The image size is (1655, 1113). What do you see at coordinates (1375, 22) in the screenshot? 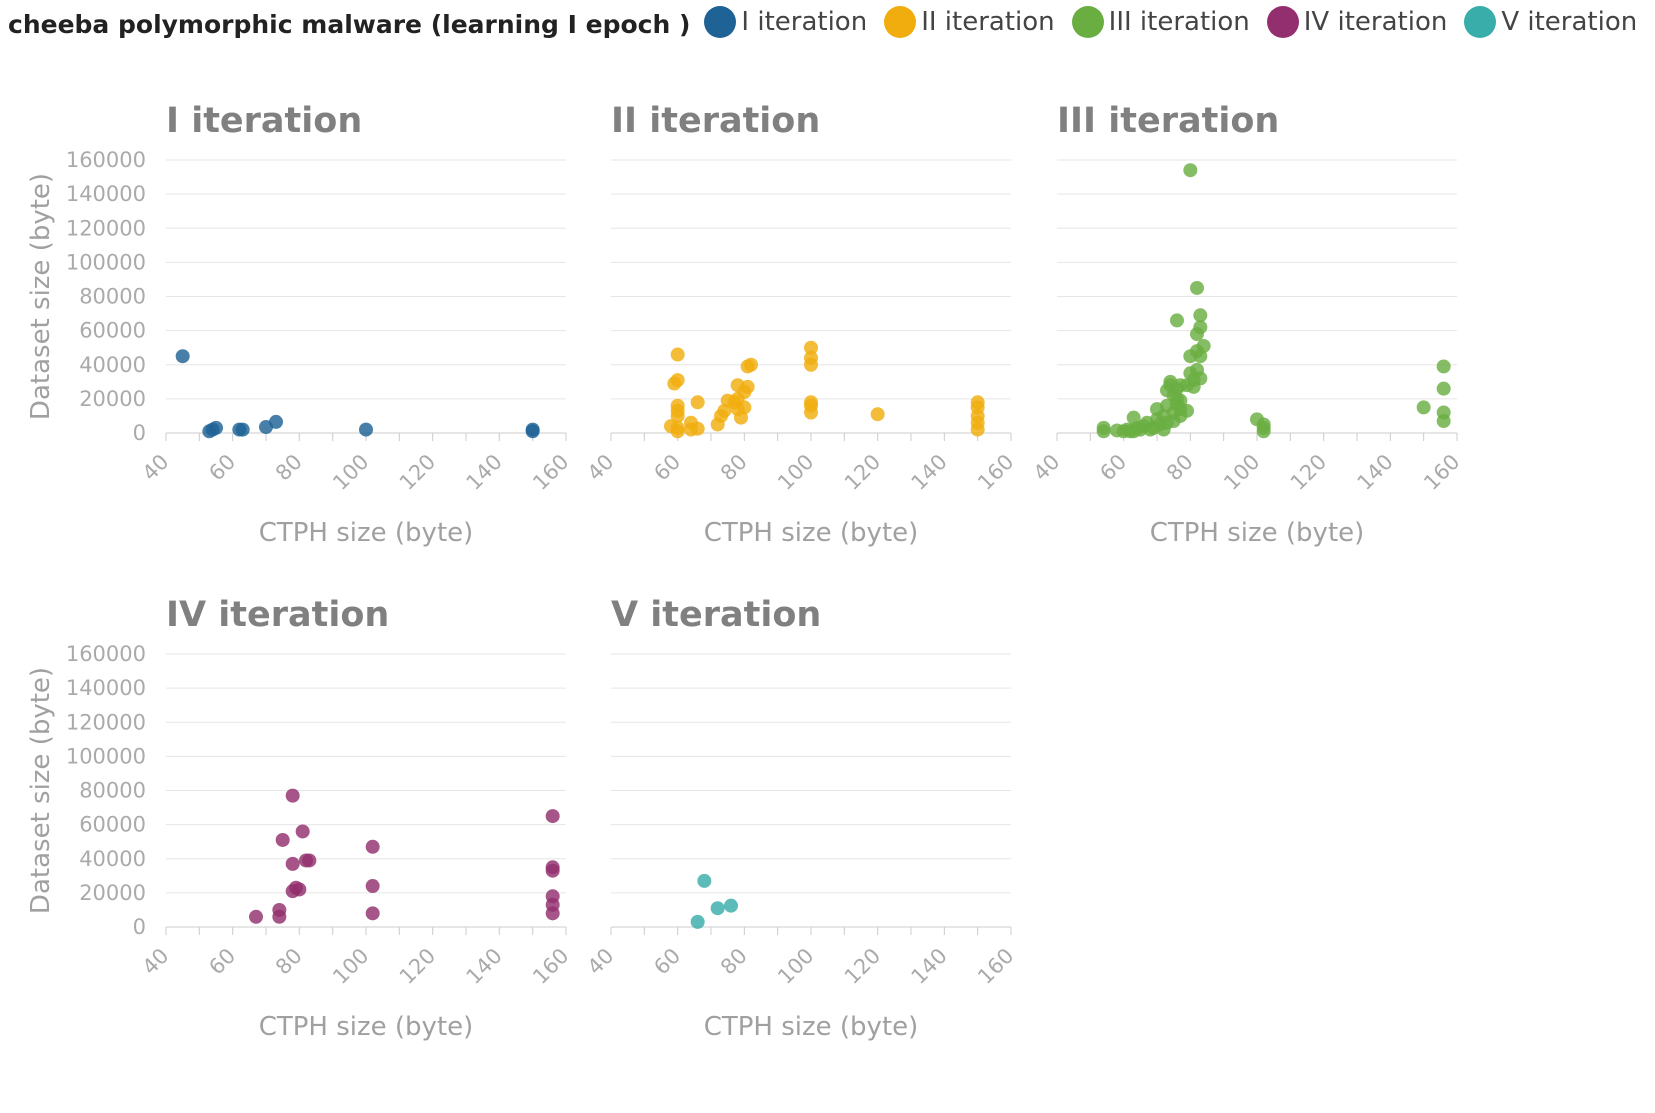
I see `legend-label: IV iteration` at bounding box center [1375, 22].